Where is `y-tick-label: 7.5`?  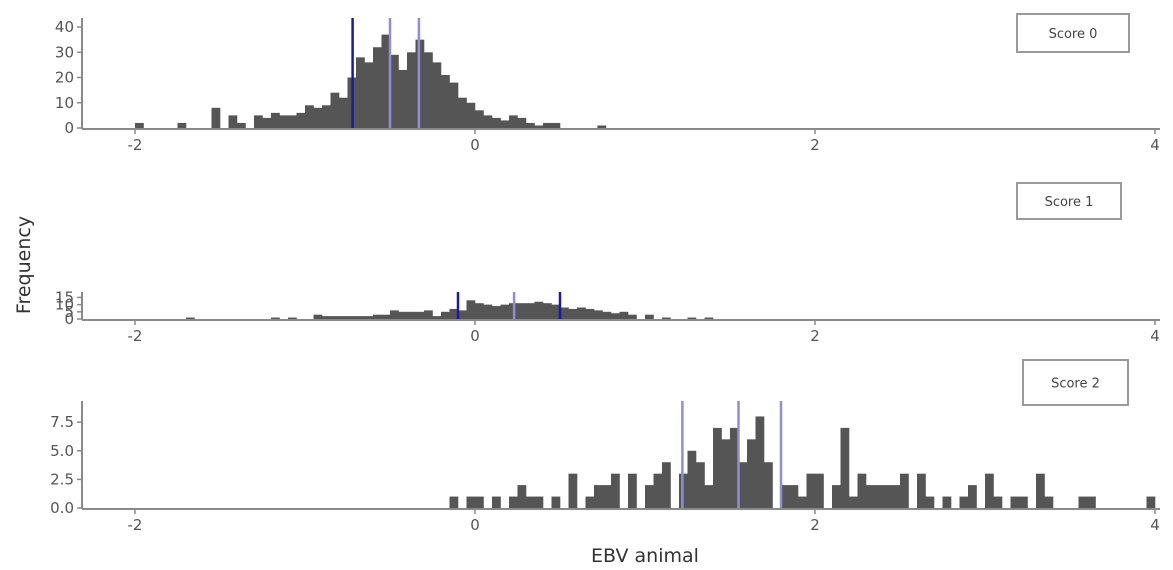 y-tick-label: 7.5 is located at coordinates (62, 422).